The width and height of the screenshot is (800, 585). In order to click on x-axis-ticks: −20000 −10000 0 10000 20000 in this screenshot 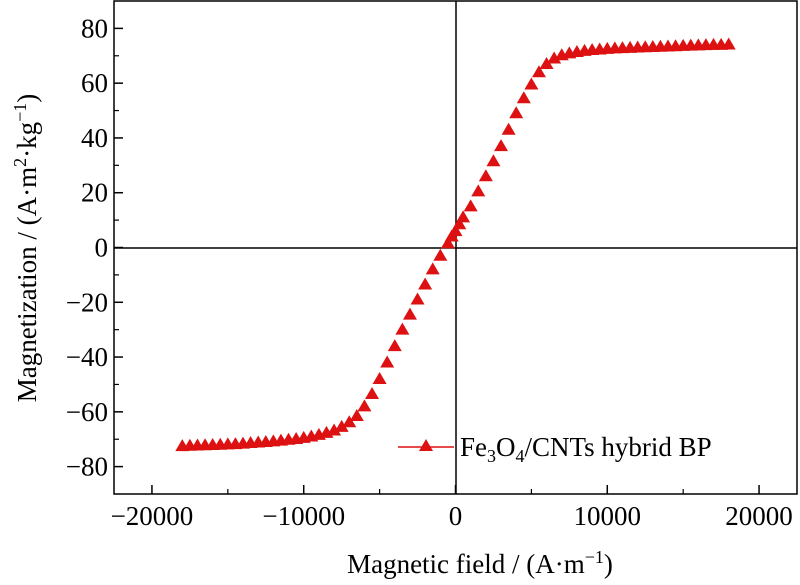, I will do `click(452, 508)`.